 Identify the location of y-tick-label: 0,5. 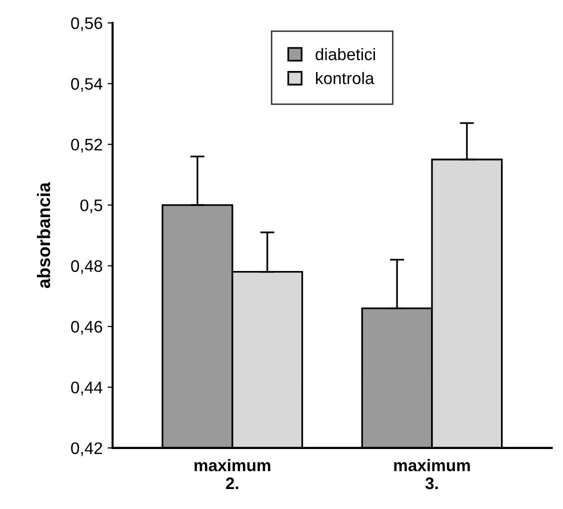
(91, 206).